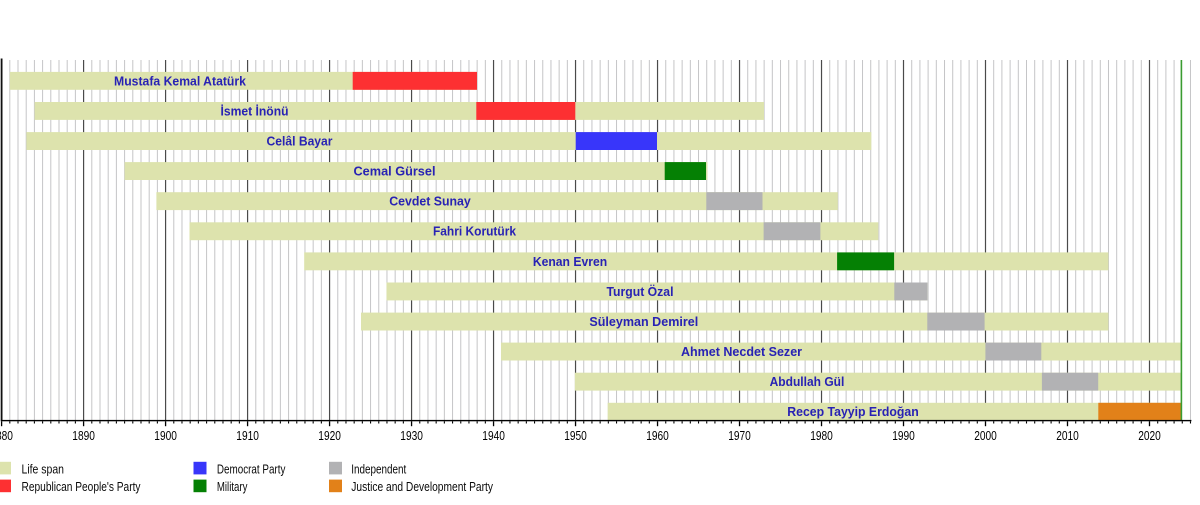 The height and width of the screenshot is (505, 1200). What do you see at coordinates (493, 435) in the screenshot?
I see `svg-text: 1940` at bounding box center [493, 435].